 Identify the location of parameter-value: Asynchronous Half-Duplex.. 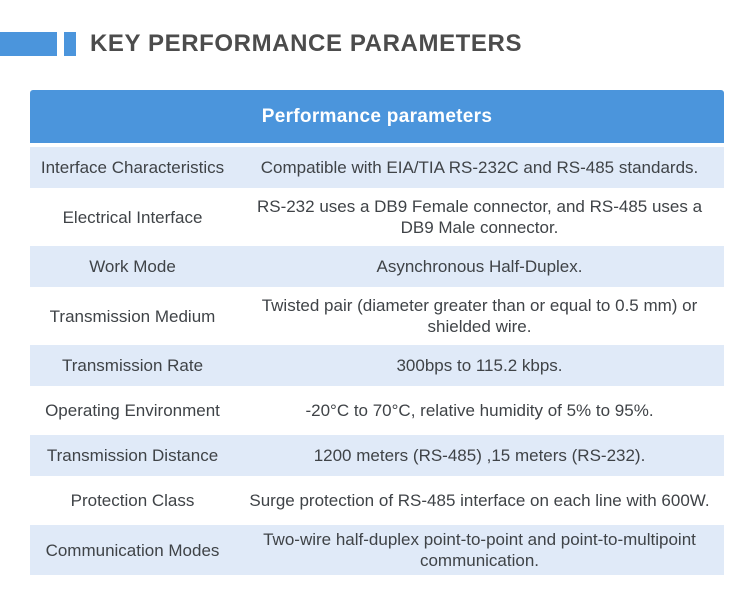
(479, 266).